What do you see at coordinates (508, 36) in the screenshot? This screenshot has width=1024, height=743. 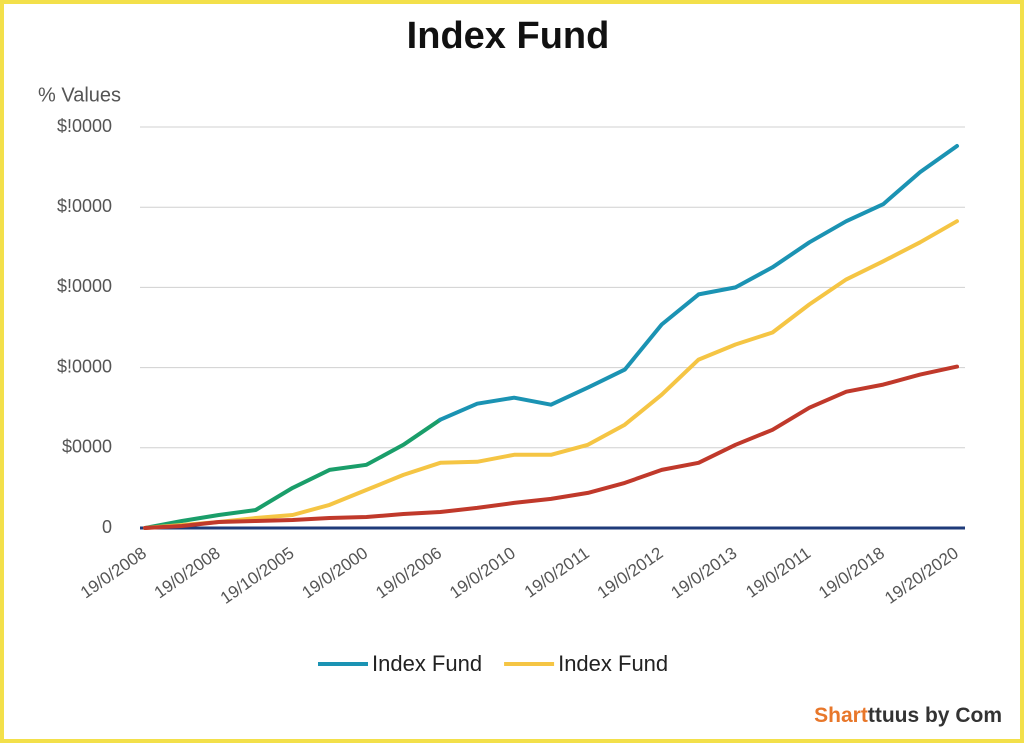 I see `chart-title: Index Fund` at bounding box center [508, 36].